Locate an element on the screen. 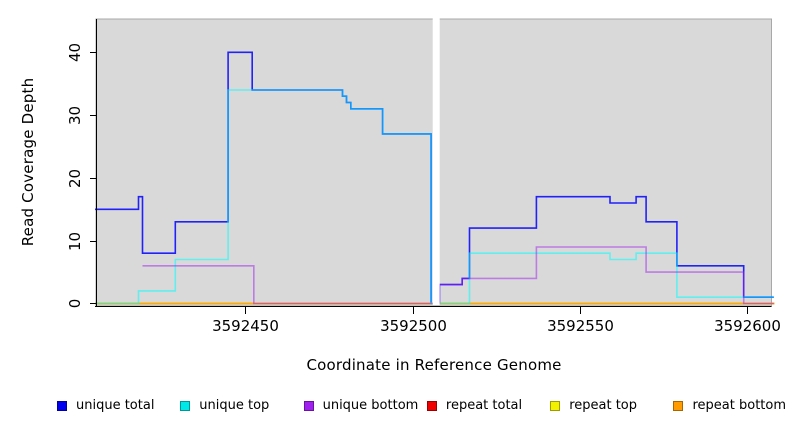 The height and width of the screenshot is (432, 792). legend-label: unique total is located at coordinates (115, 405).